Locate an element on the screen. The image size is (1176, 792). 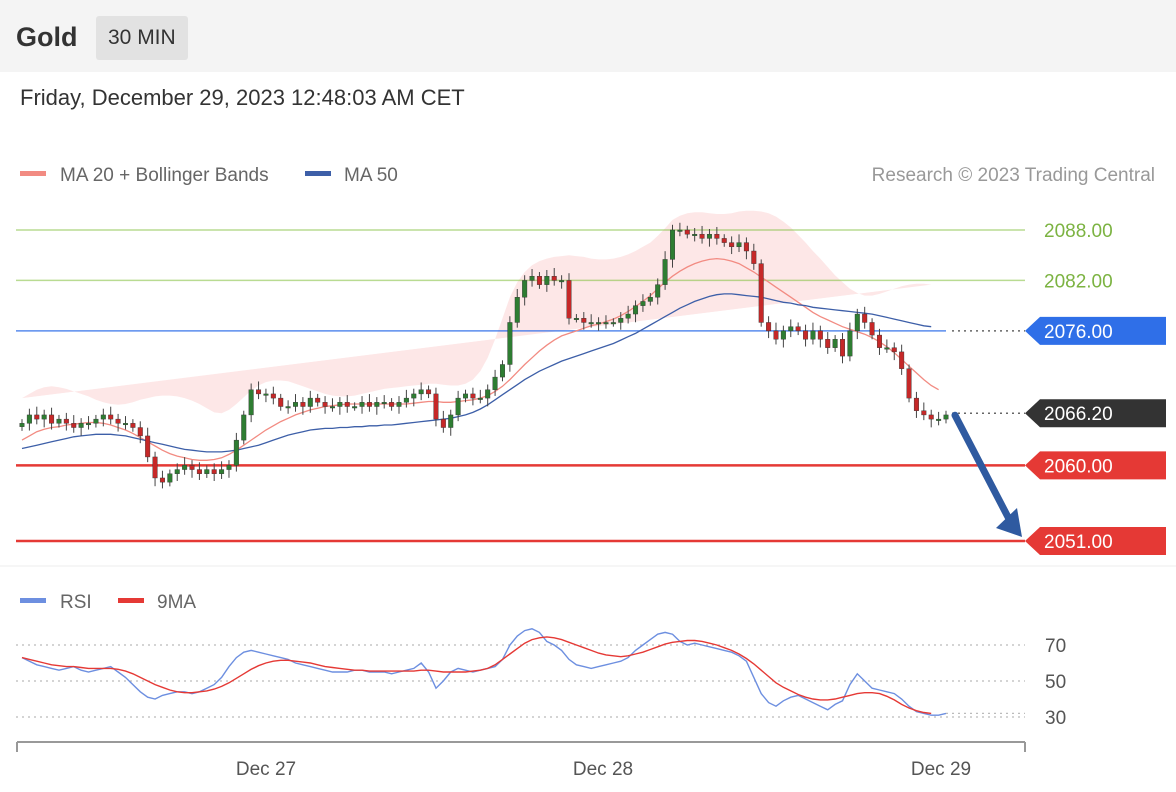
x-tick-dec-27: Dec 27 is located at coordinates (266, 769).